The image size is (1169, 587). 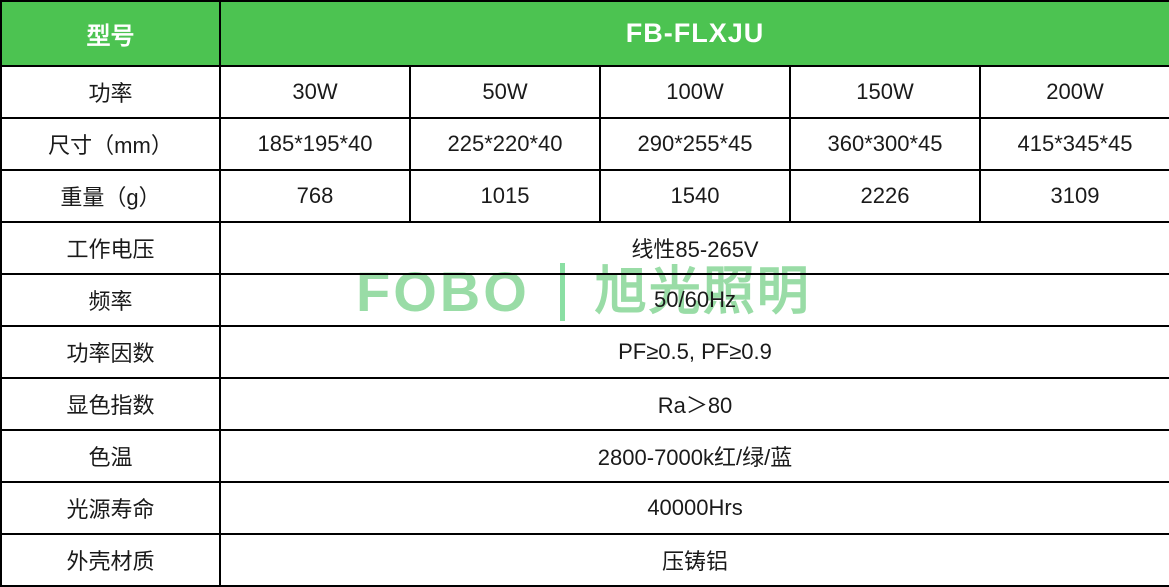 I want to click on table-row-power: 功率 30W 50W 100W 150W 200W, so click(x=584, y=92).